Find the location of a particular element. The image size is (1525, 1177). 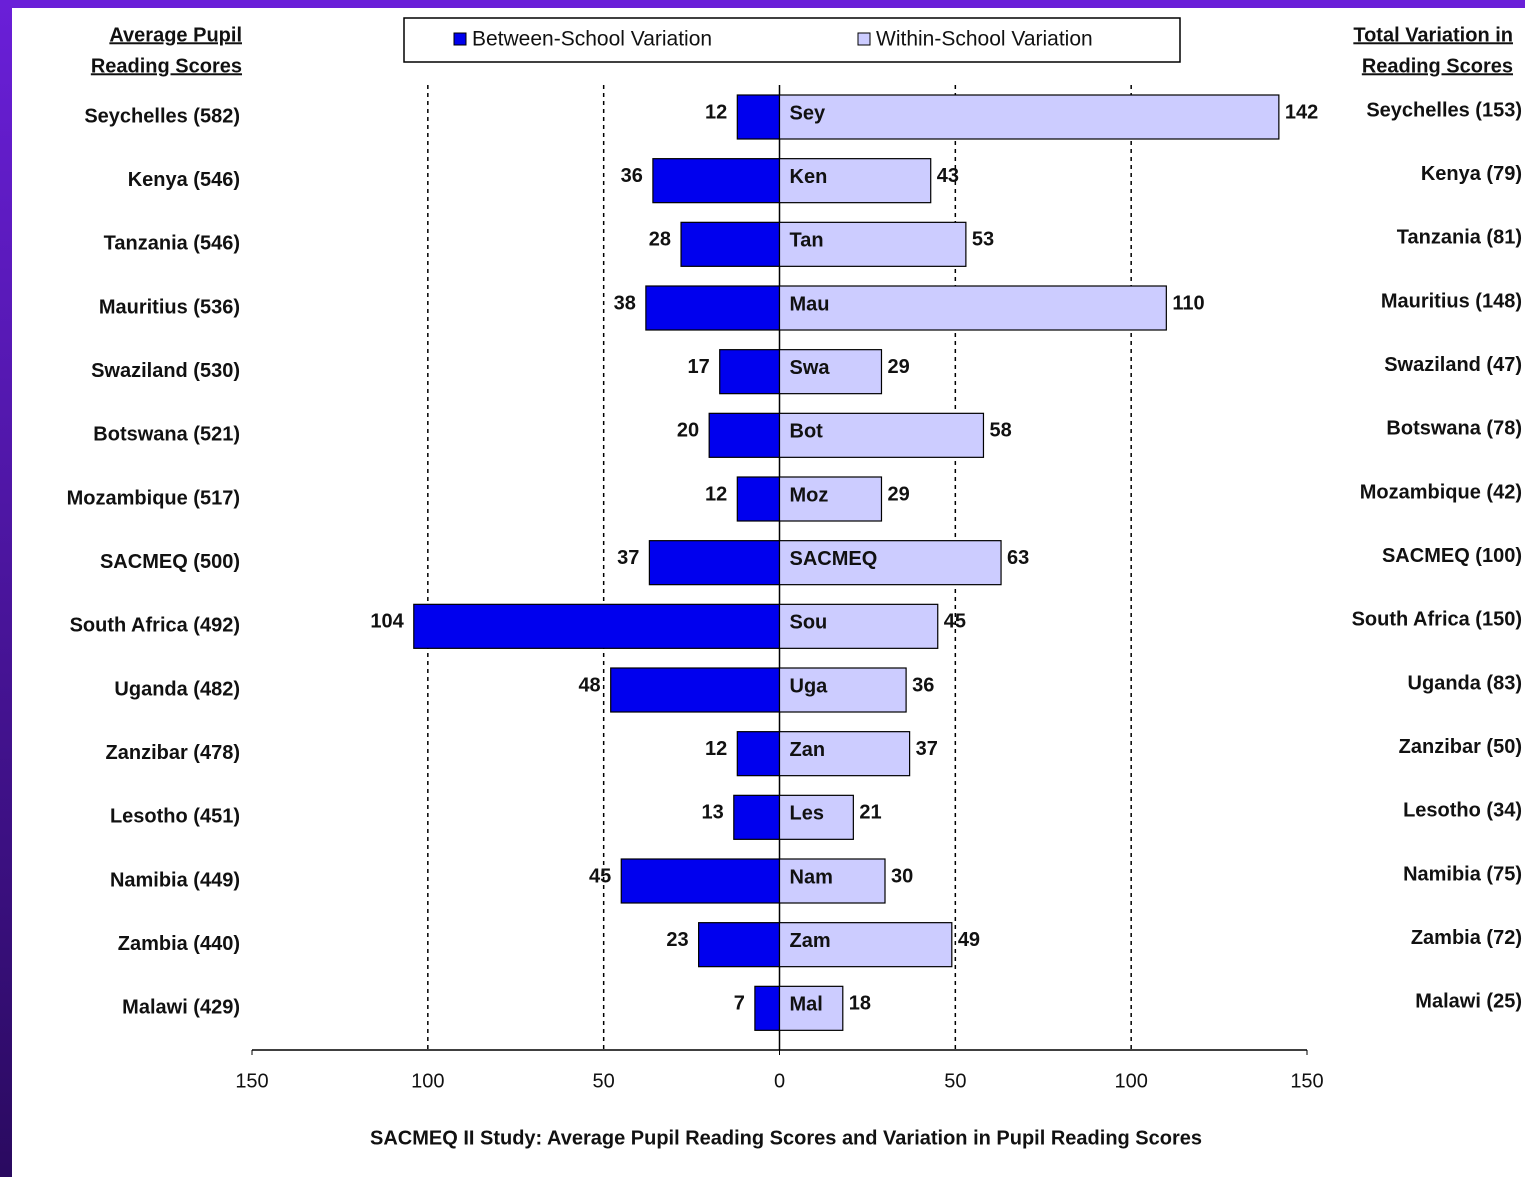

value-label: 38 is located at coordinates (625, 303).